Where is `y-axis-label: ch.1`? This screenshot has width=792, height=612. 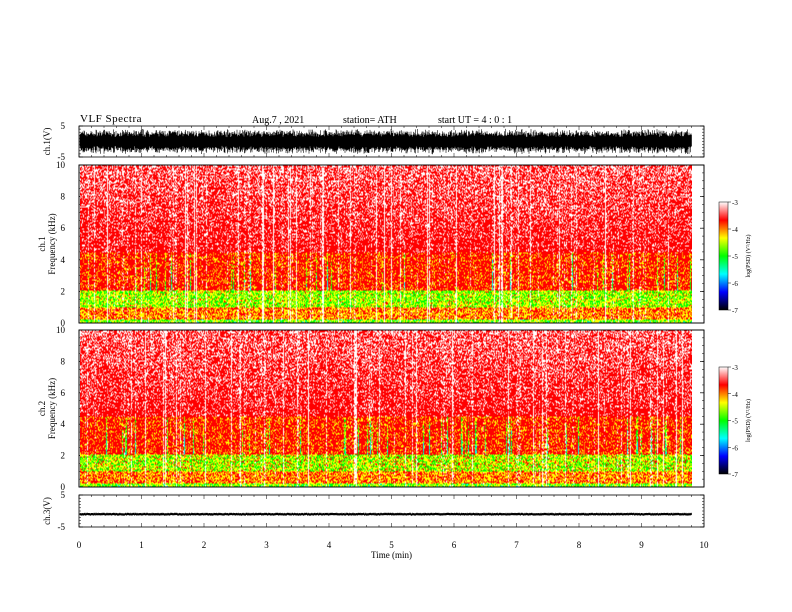 y-axis-label: ch.1 is located at coordinates (42, 243).